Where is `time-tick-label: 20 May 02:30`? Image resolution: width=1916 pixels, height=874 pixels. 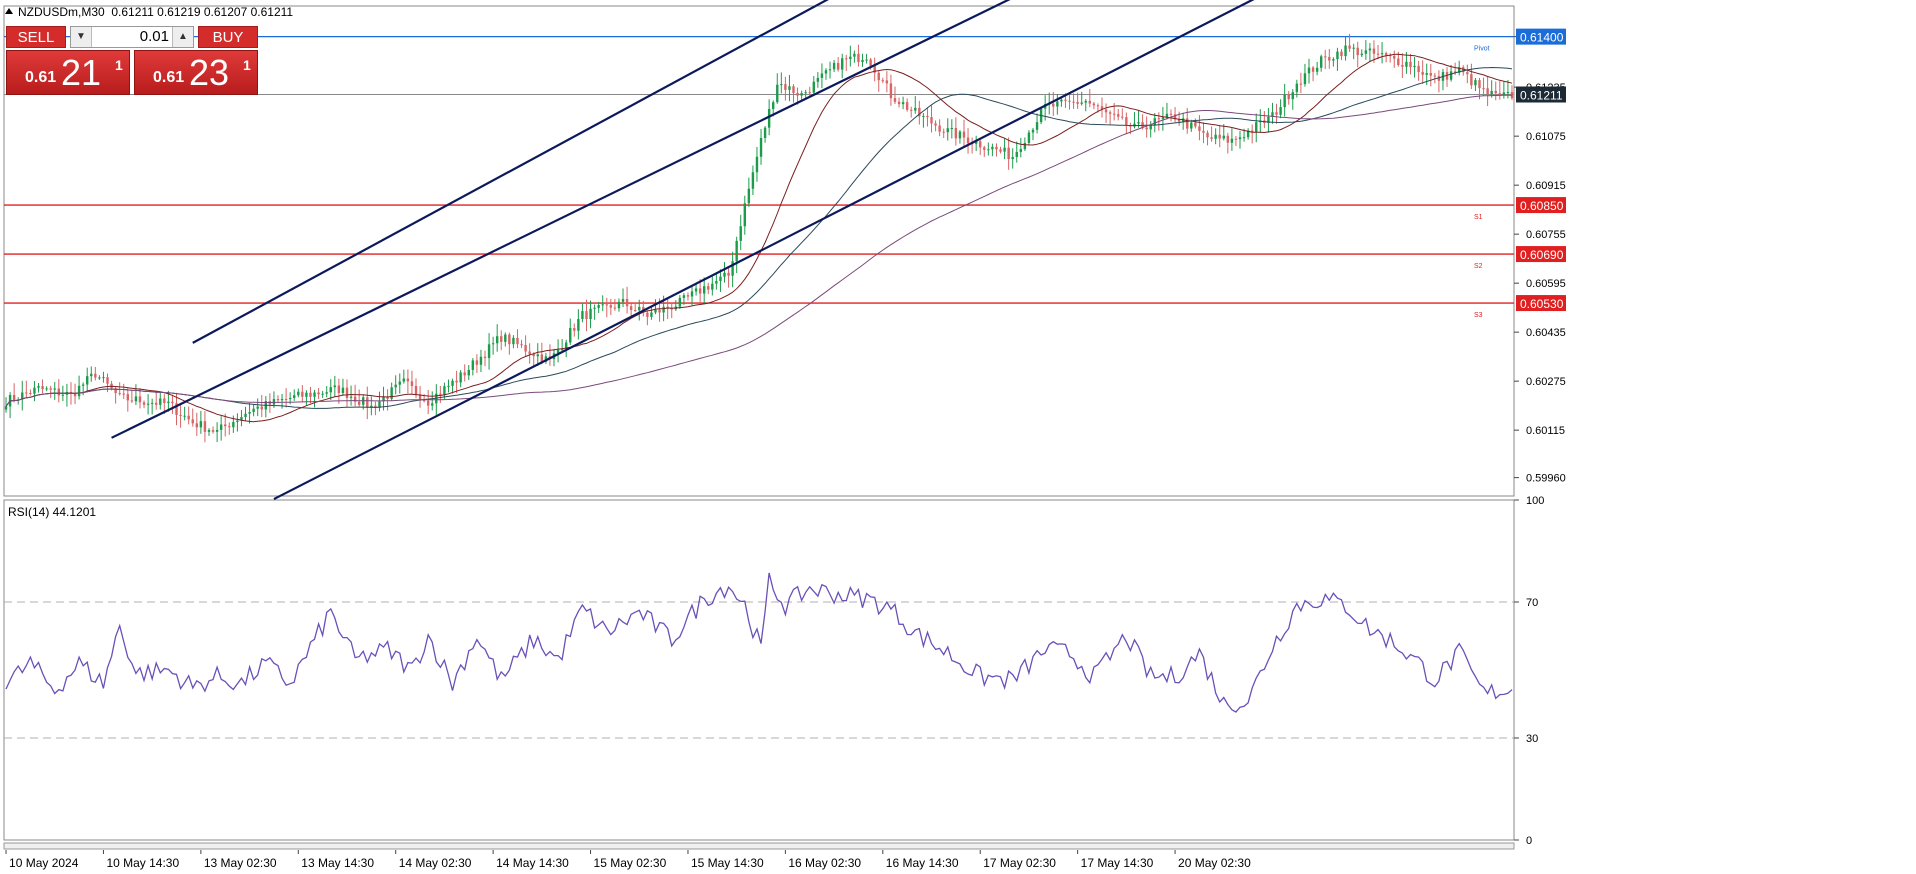 time-tick-label: 20 May 02:30 is located at coordinates (1214, 863).